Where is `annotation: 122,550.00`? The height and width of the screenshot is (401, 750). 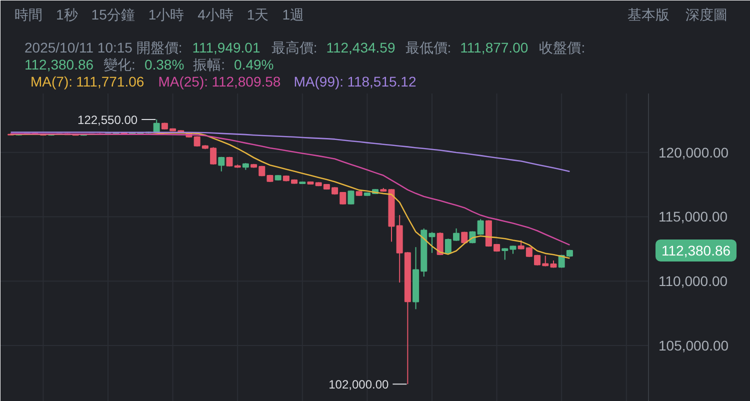 annotation: 122,550.00 is located at coordinates (108, 120).